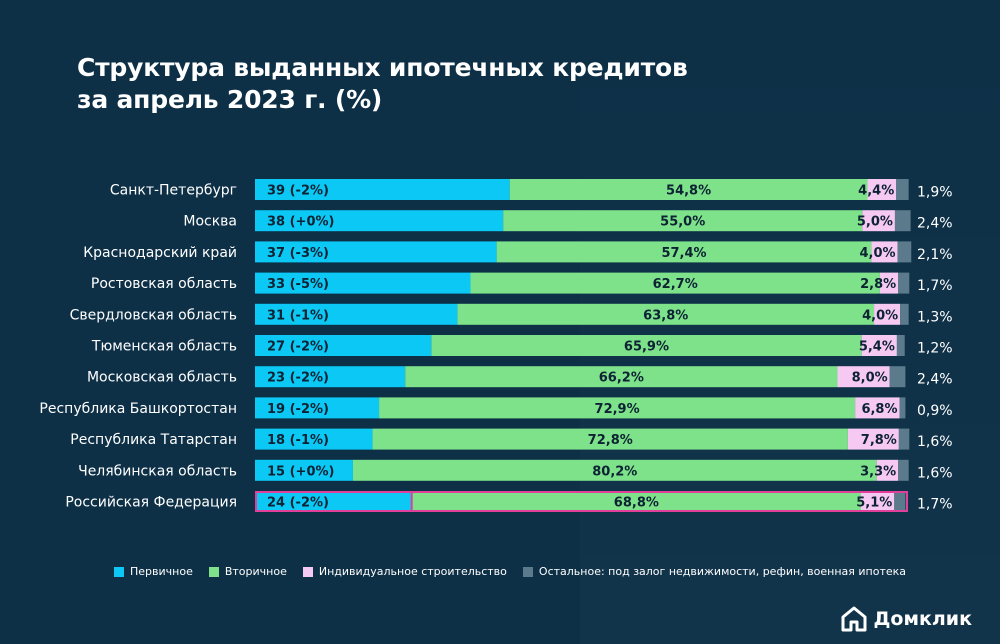  Describe the element at coordinates (935, 349) in the screenshot. I see `data-label-other: 1,2%` at that location.